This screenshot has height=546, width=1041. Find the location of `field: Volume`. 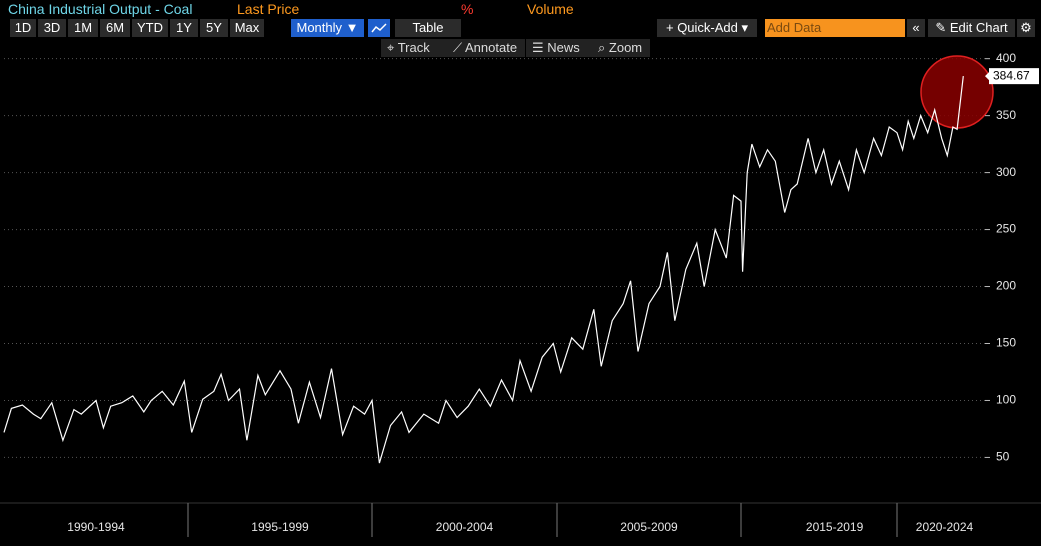

field: Volume is located at coordinates (550, 9).